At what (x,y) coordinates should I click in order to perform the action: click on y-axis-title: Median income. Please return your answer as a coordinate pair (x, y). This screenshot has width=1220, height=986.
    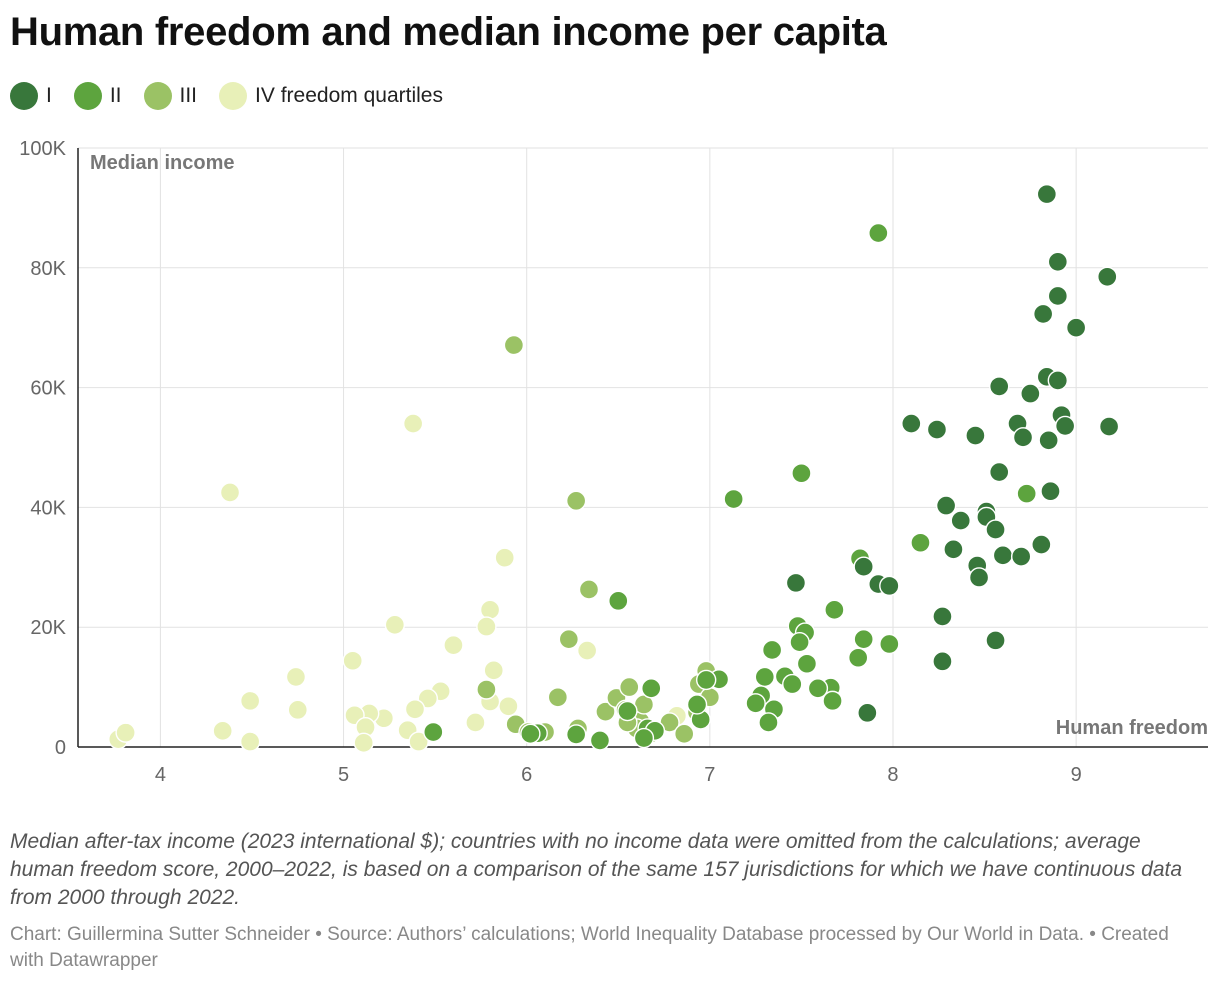
    Looking at the image, I should click on (162, 163).